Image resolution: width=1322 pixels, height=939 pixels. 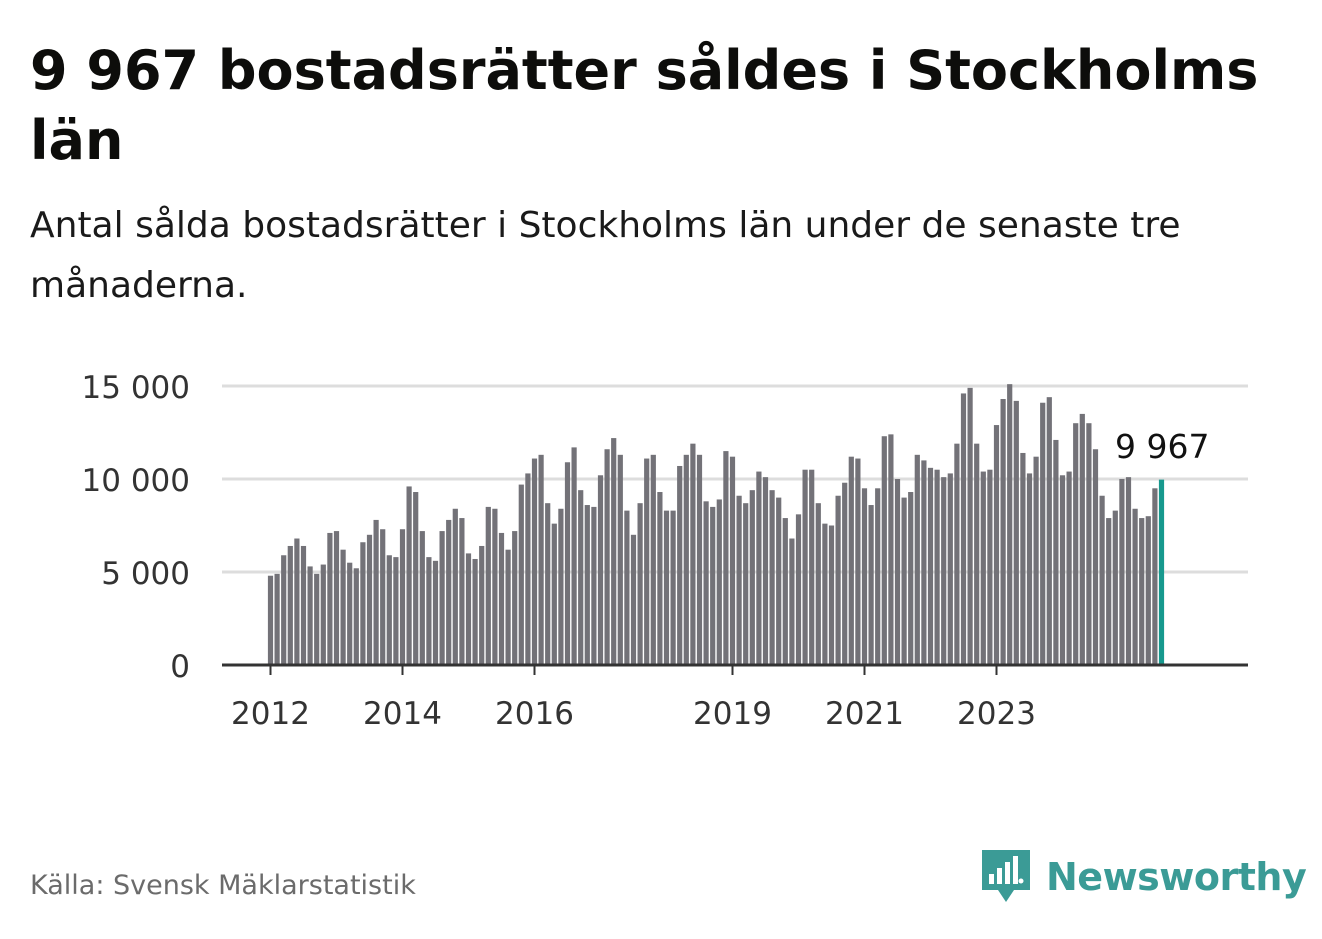 What do you see at coordinates (996, 714) in the screenshot?
I see `x-tick-label: 2023` at bounding box center [996, 714].